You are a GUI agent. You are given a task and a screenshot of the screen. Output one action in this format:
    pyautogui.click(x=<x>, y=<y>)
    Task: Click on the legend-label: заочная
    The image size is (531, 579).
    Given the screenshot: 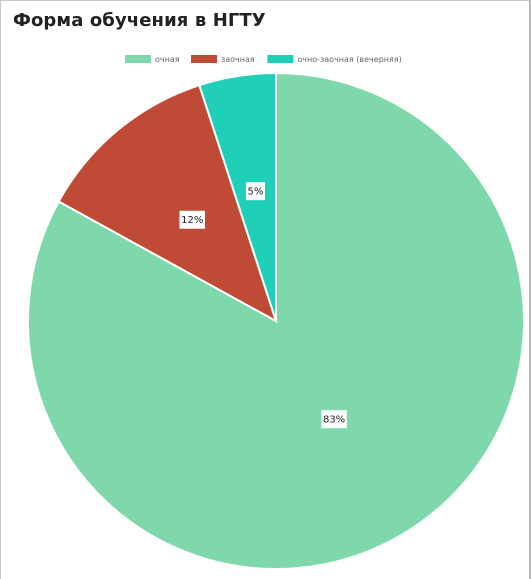 What is the action you would take?
    pyautogui.click(x=238, y=59)
    